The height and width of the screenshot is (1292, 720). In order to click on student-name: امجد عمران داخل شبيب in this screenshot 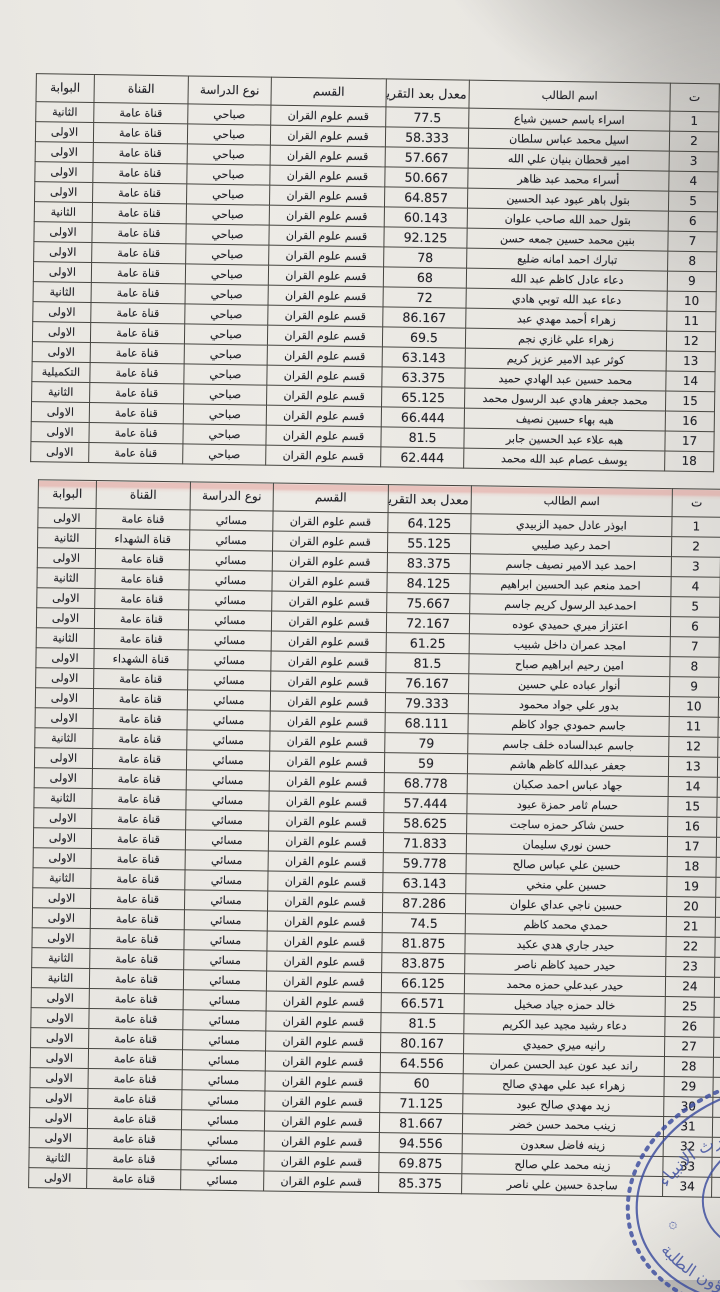, I will do `click(569, 645)`.